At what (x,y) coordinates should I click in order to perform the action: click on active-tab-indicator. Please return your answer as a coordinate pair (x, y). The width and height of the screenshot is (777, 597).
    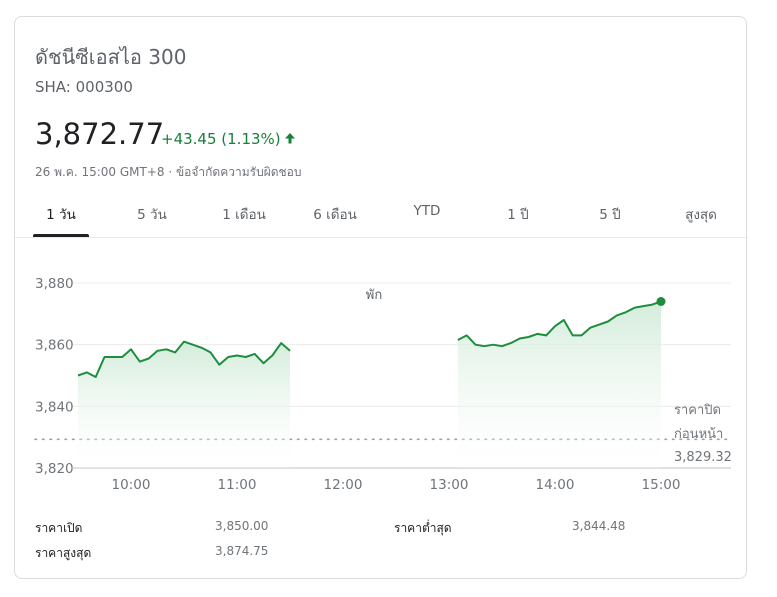
    Looking at the image, I should click on (61, 235).